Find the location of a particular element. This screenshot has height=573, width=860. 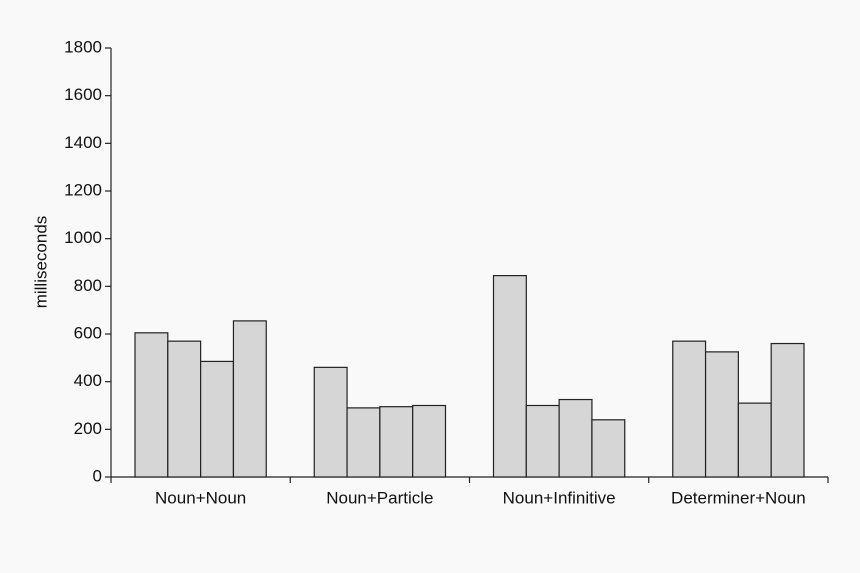

x-tick-label: Noun+Noun is located at coordinates (200, 497).